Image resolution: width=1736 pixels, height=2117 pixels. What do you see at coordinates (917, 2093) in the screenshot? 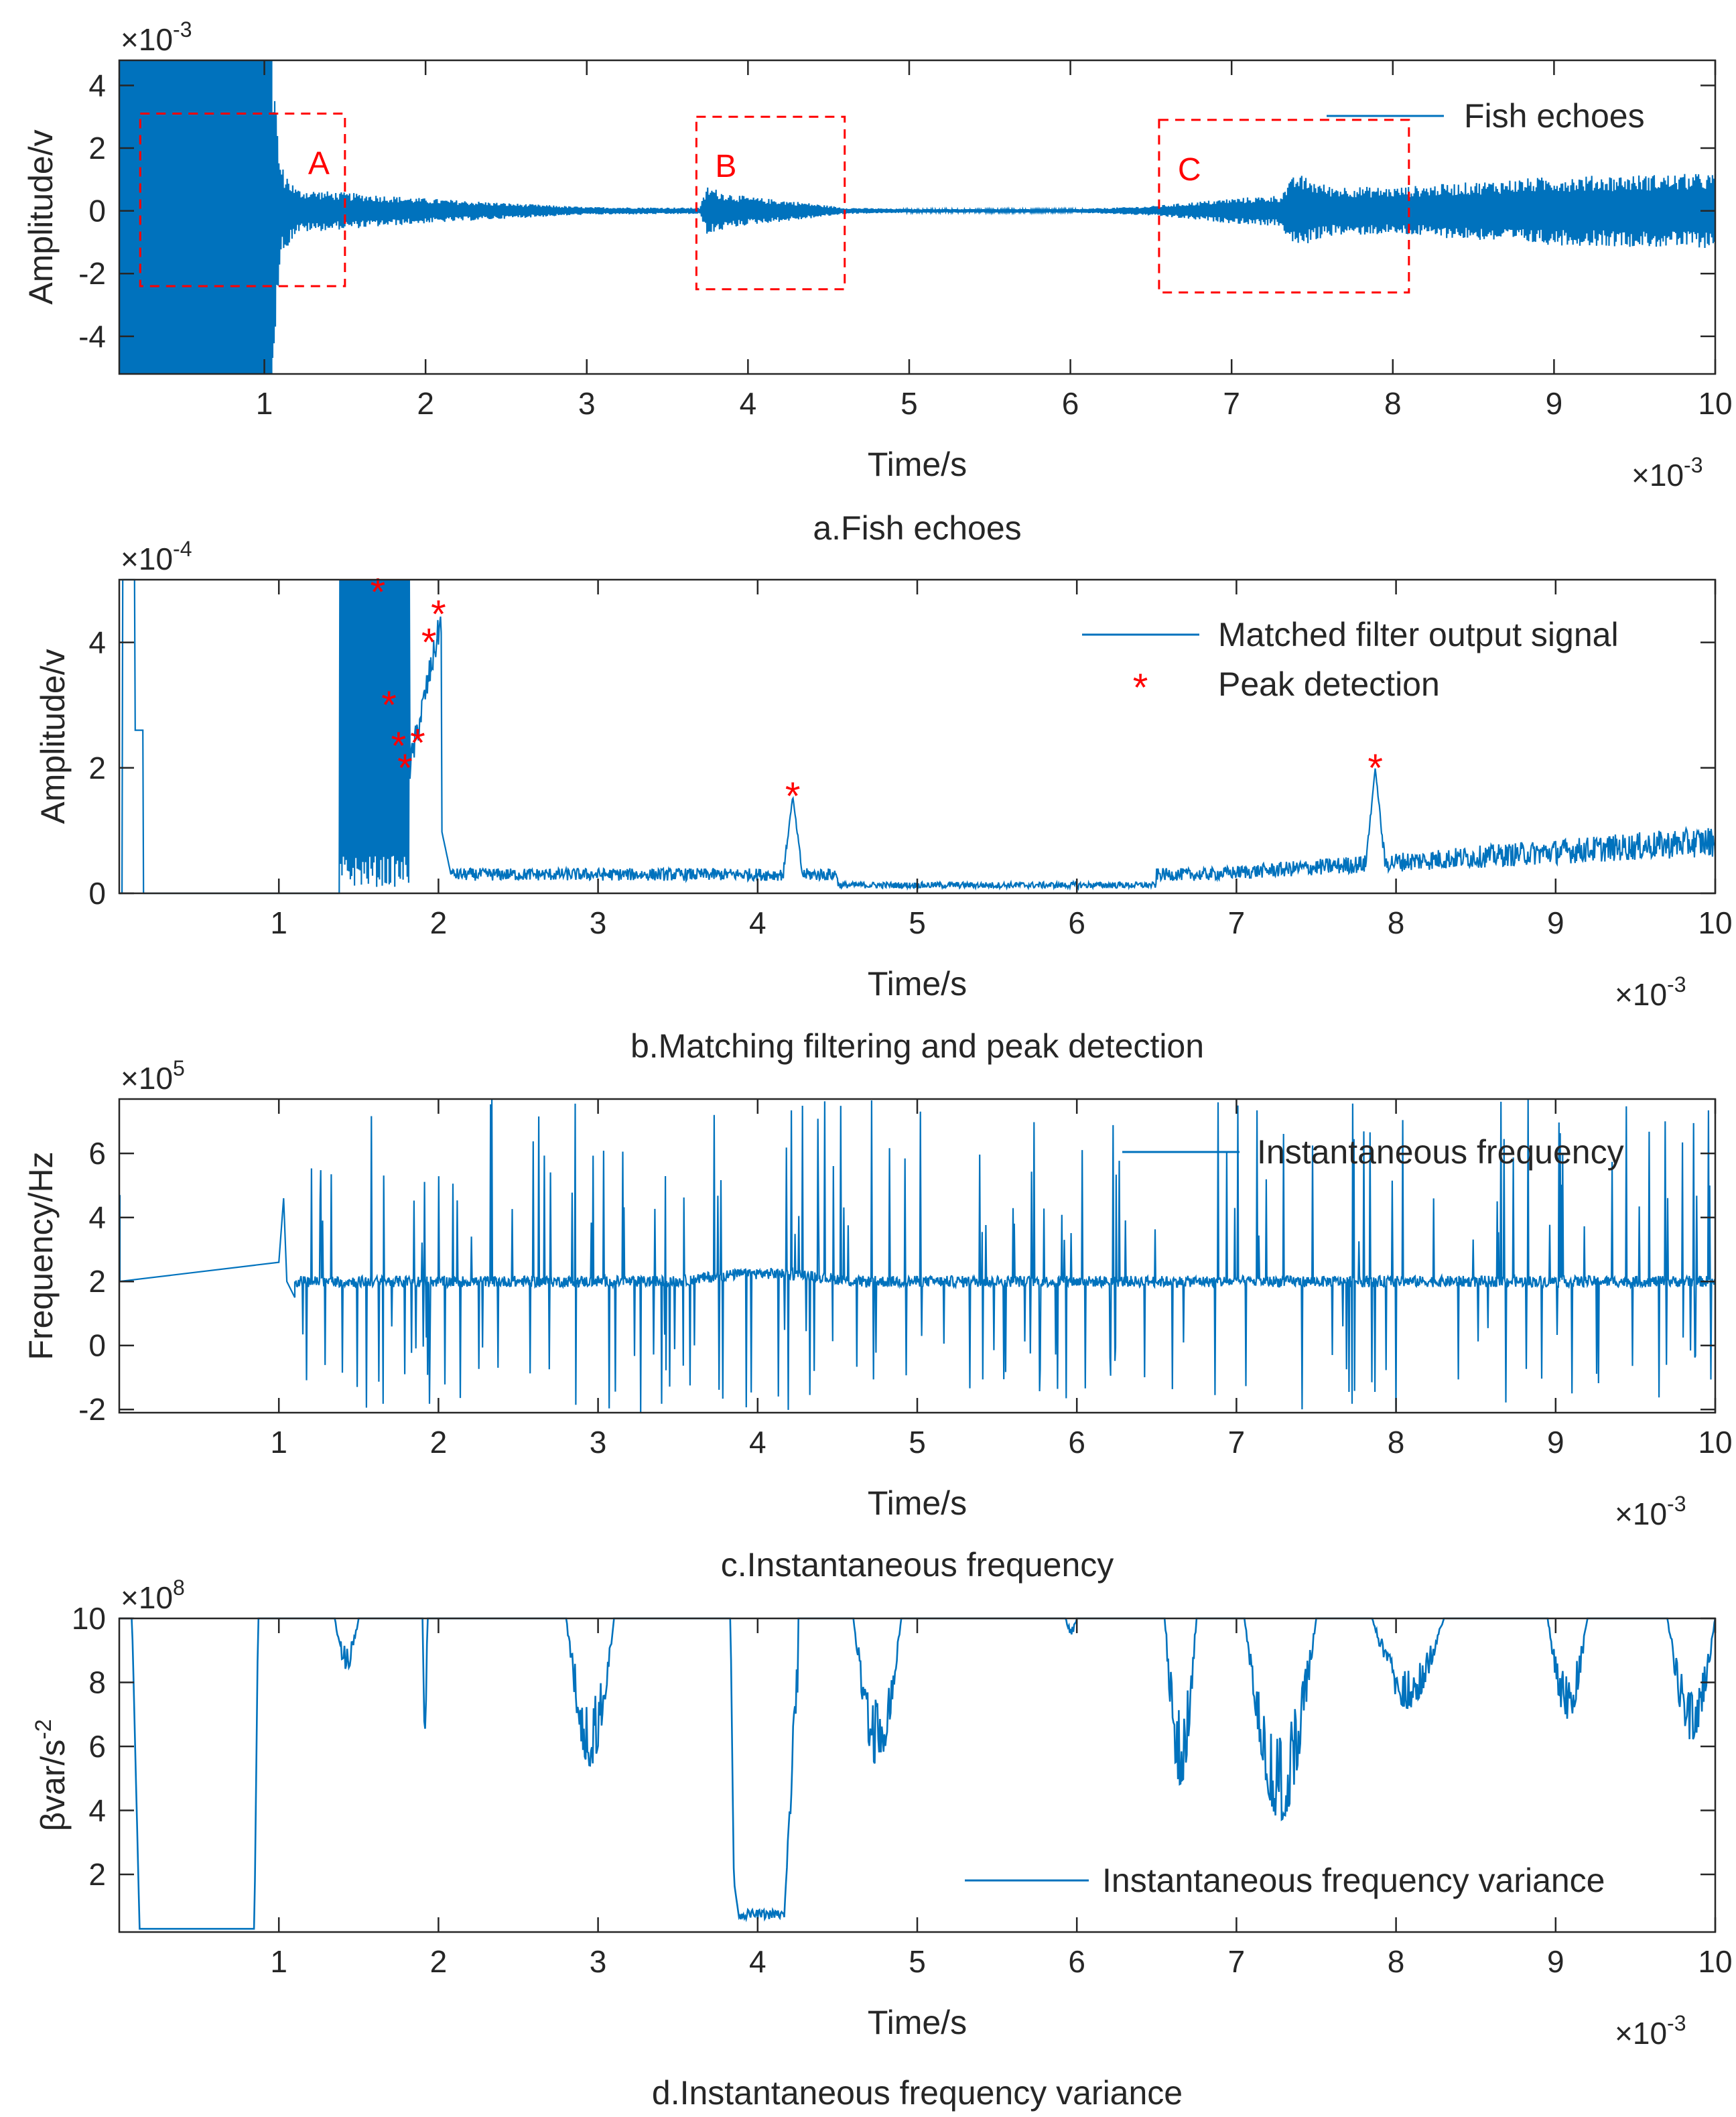
I see `panel-title: d.Instantaneous frequency variance` at bounding box center [917, 2093].